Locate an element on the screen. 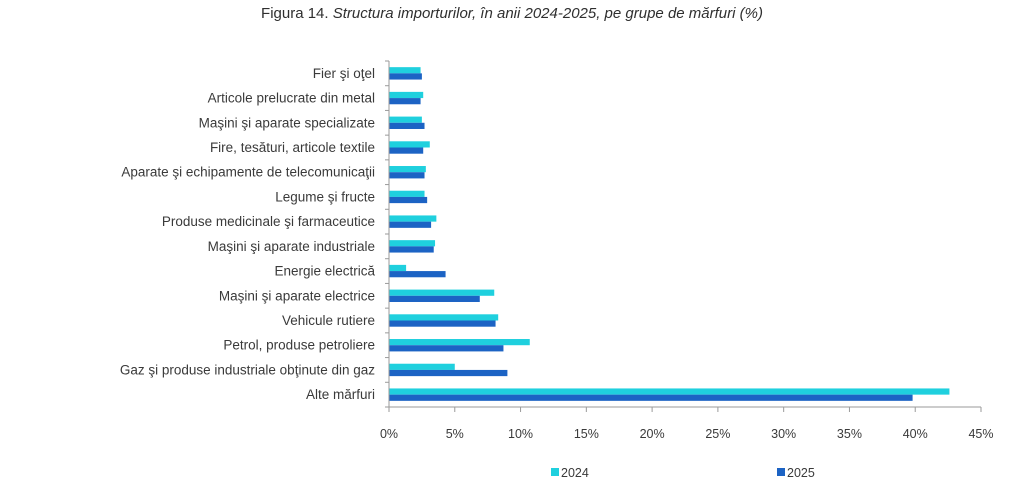  category-label: Fire, tesături, articole textile is located at coordinates (292, 147).